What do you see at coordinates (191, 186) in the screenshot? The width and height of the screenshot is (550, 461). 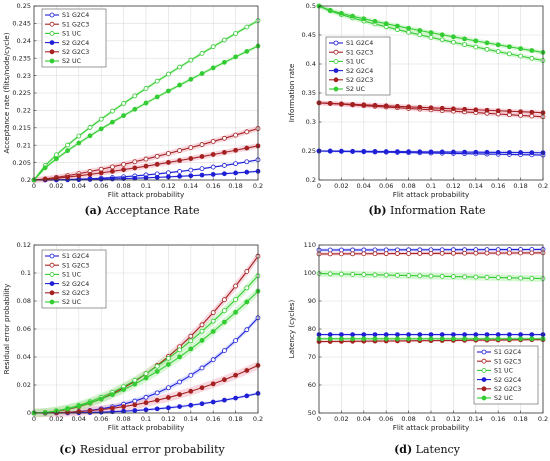 I see `x-tick-label: 0.14` at bounding box center [191, 186].